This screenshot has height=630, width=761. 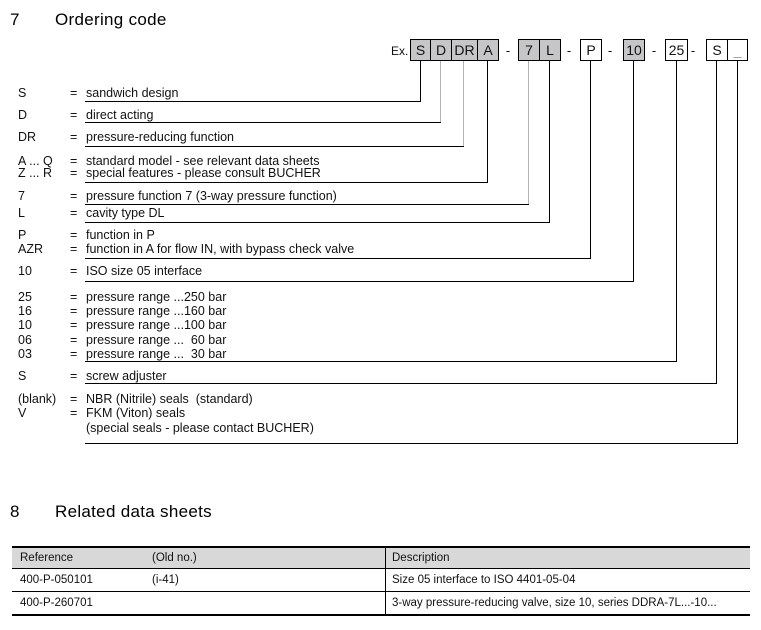 What do you see at coordinates (441, 50) in the screenshot?
I see `code-box-direct: D` at bounding box center [441, 50].